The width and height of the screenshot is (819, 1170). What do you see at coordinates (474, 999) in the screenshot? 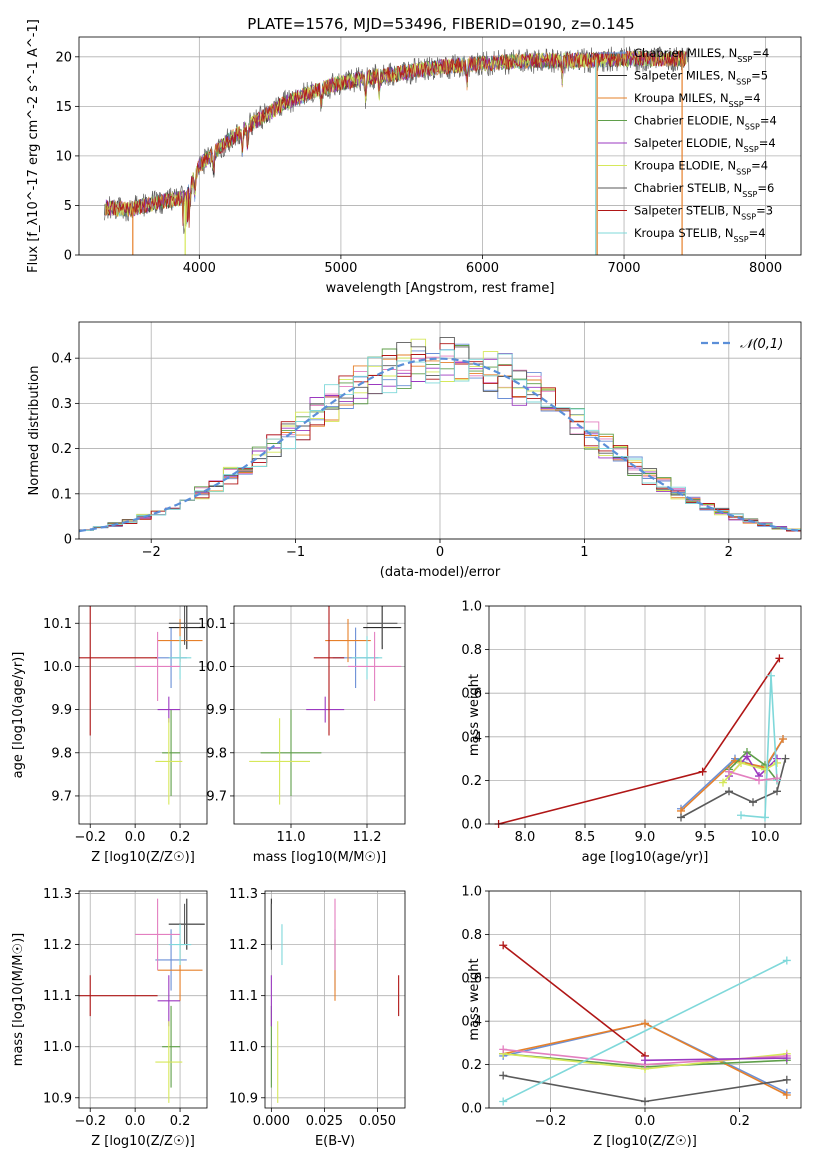
I see `y-axis-label: mass weight` at bounding box center [474, 999].